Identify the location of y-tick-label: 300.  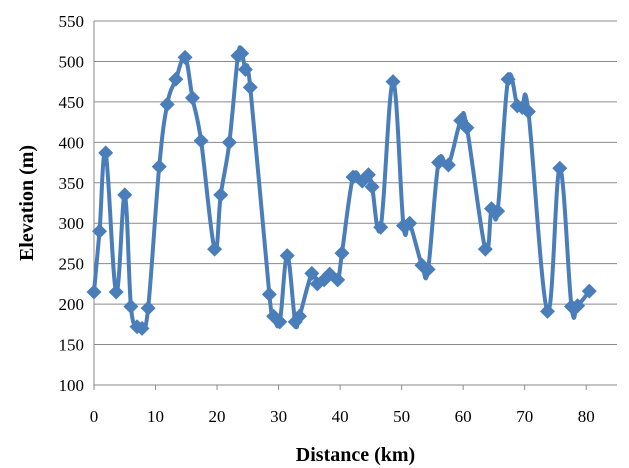
(72, 223).